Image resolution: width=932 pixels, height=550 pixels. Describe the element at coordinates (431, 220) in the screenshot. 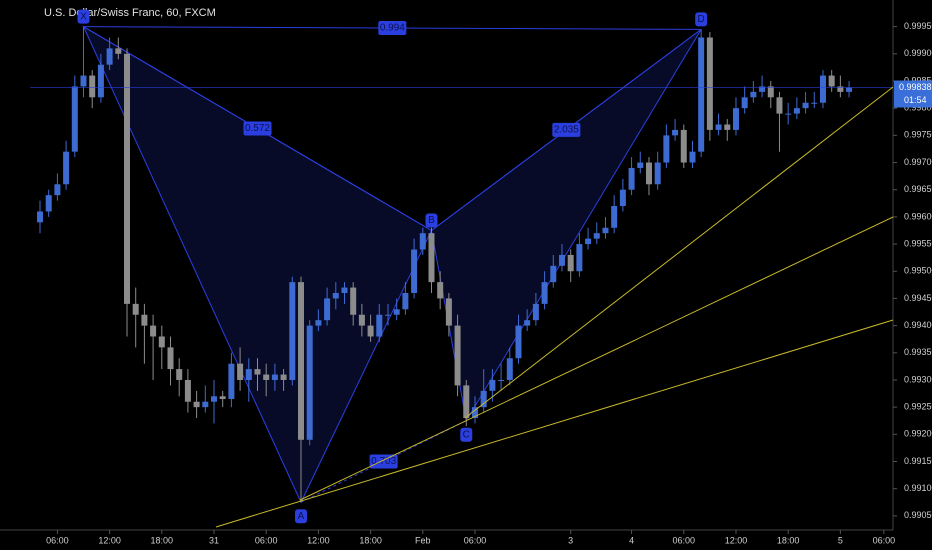

I see `point-label: B` at that location.